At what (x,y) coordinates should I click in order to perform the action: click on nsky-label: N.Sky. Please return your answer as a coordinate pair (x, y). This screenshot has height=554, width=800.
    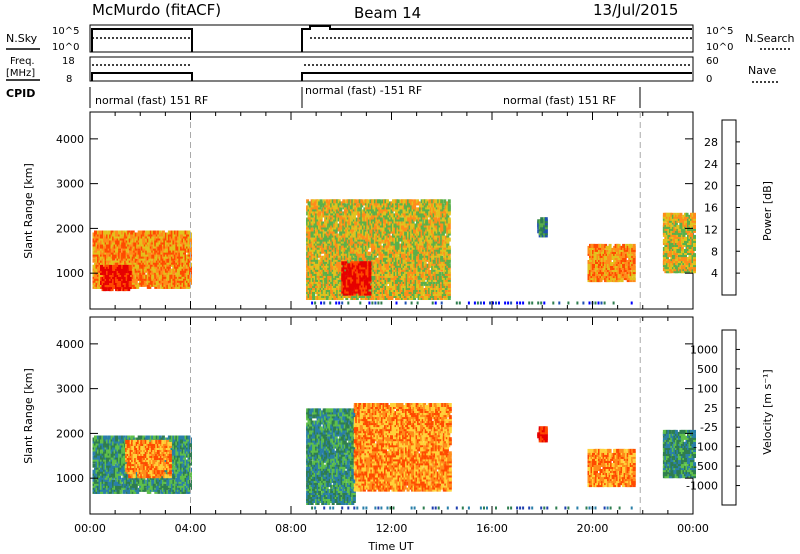
    Looking at the image, I should click on (22, 38).